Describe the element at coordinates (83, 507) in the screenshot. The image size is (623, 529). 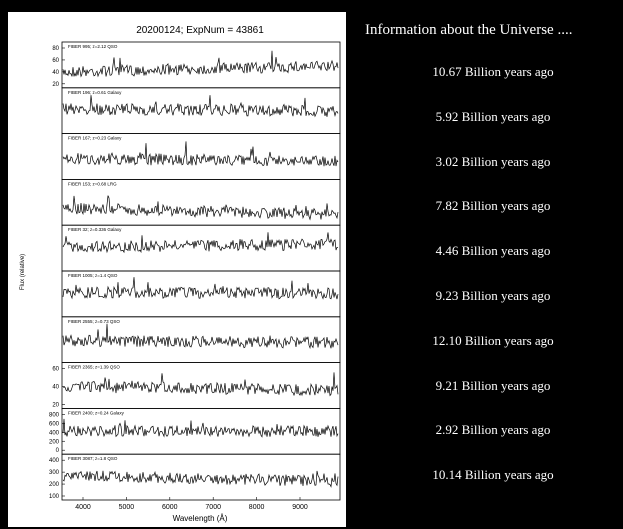
I see `x-tick-label: 4000` at that location.